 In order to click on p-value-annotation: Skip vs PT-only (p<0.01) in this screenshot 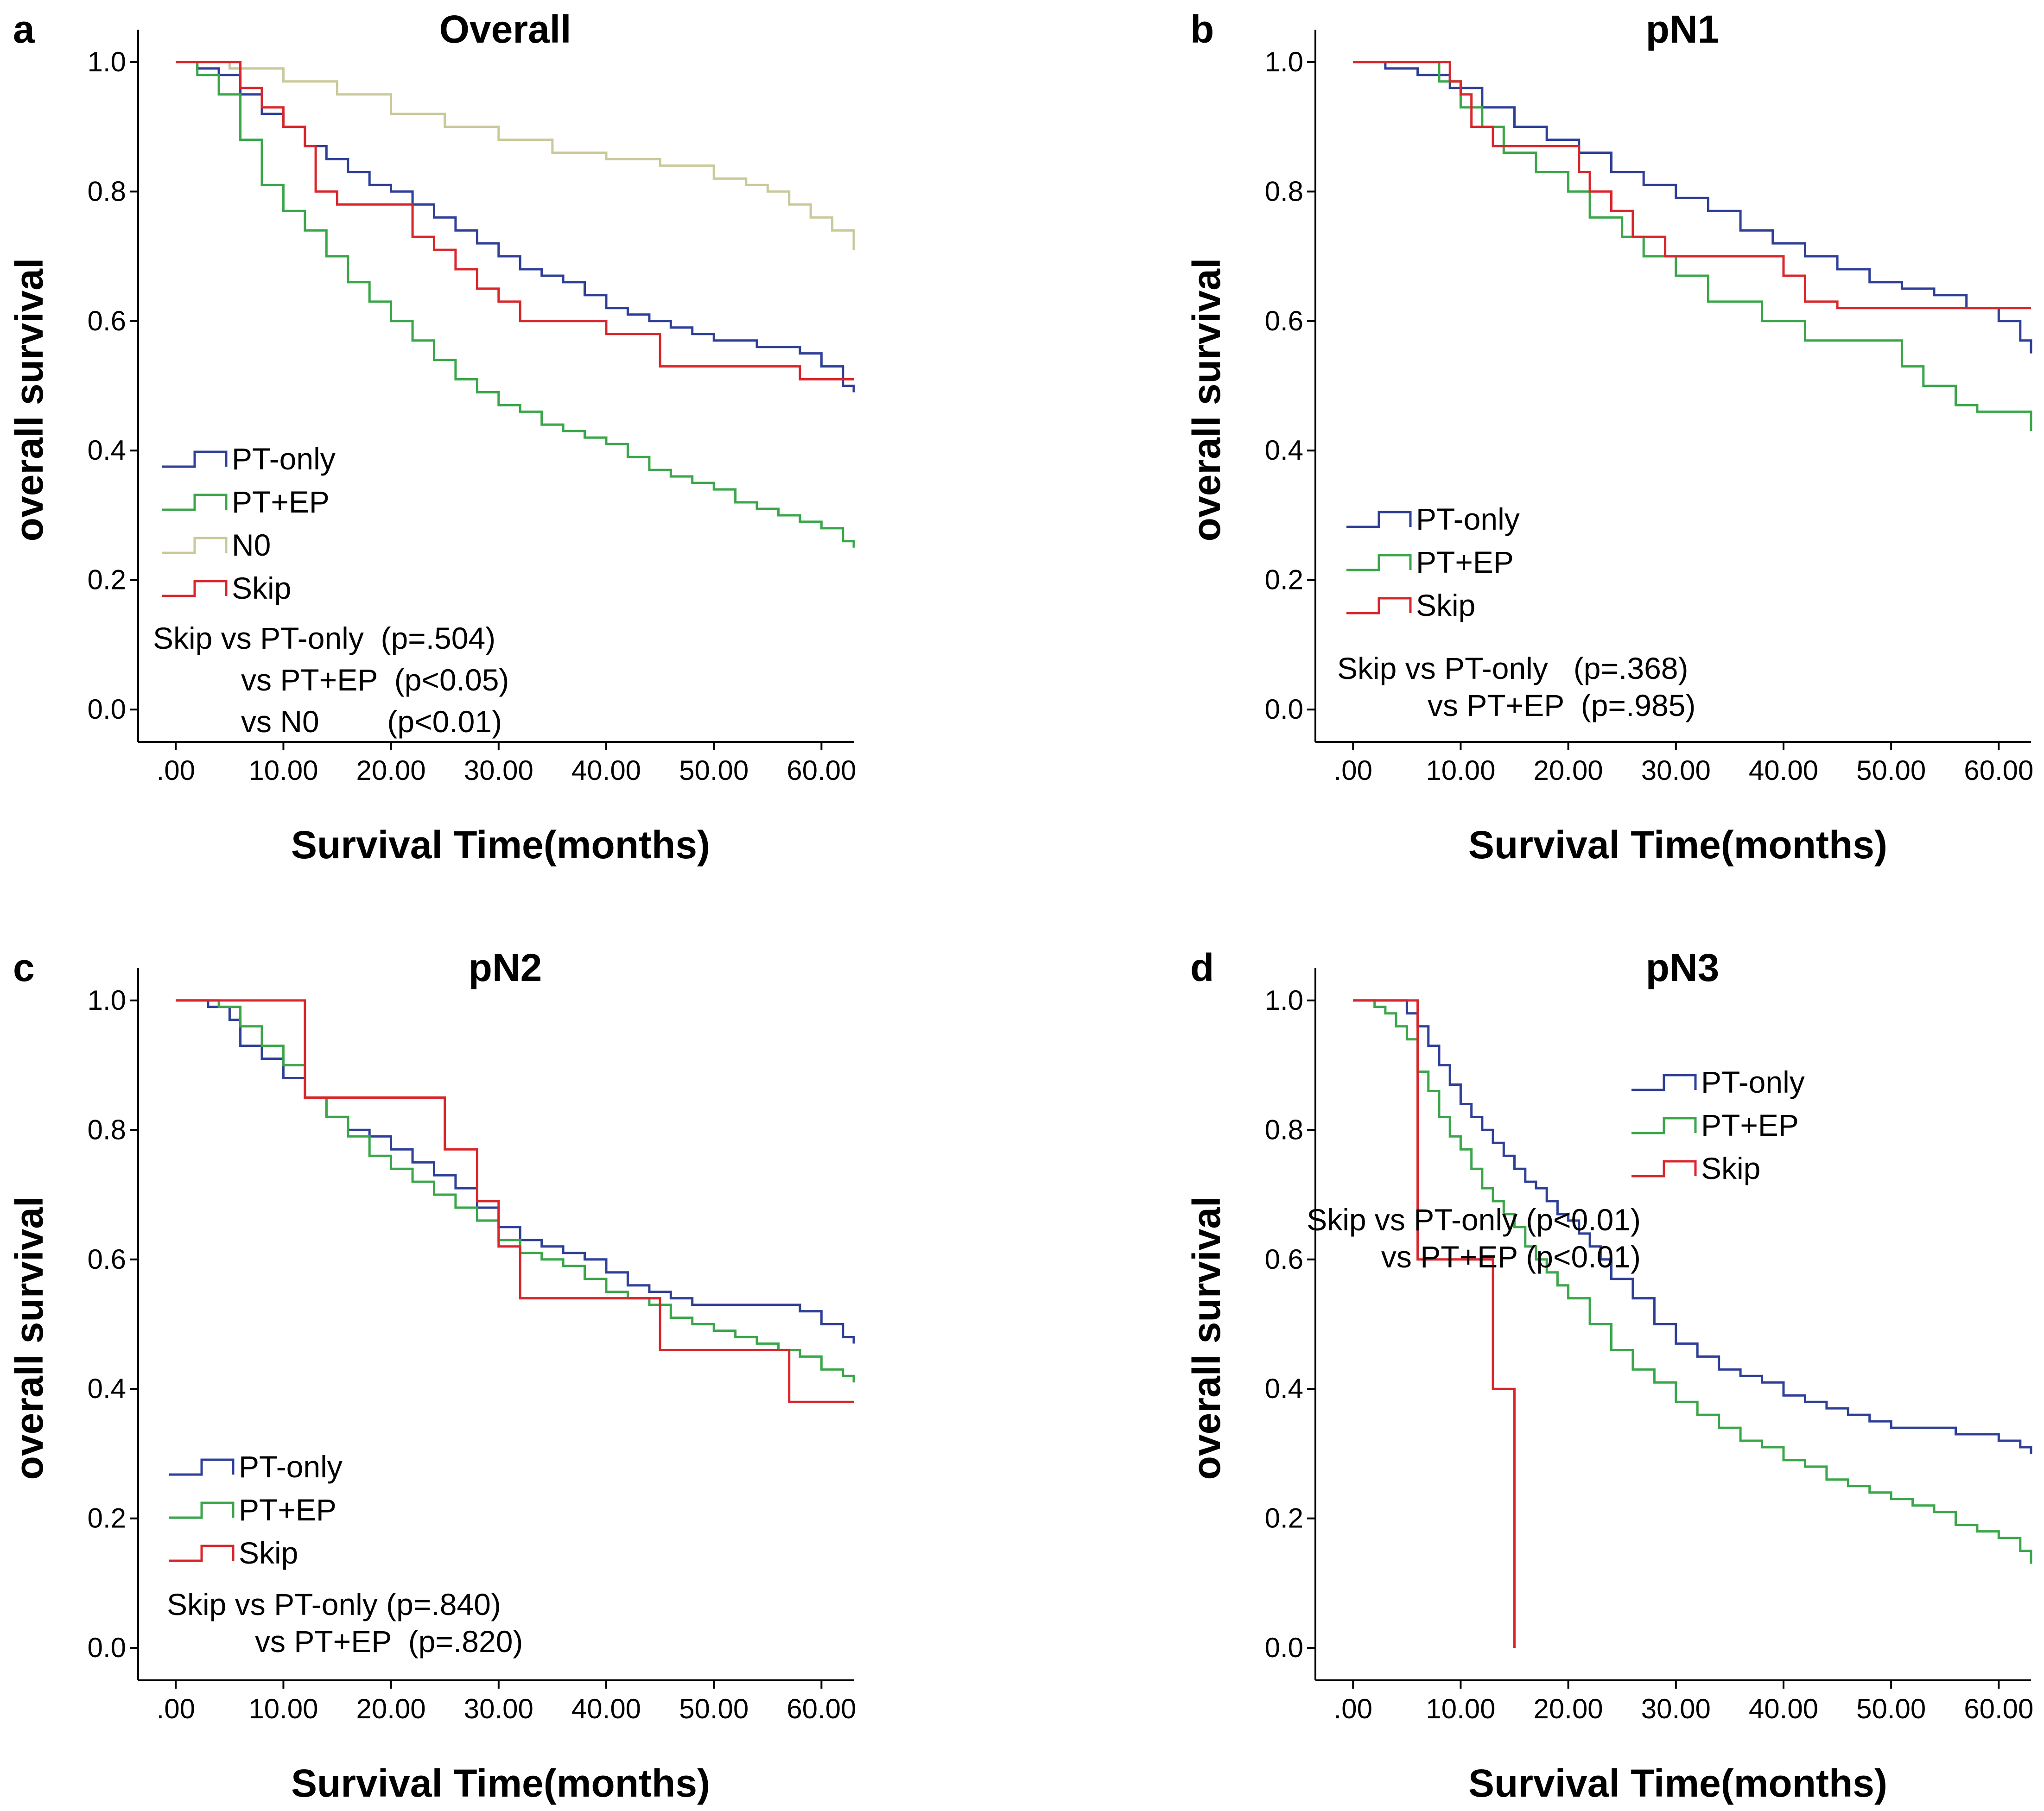, I will do `click(1474, 1220)`.